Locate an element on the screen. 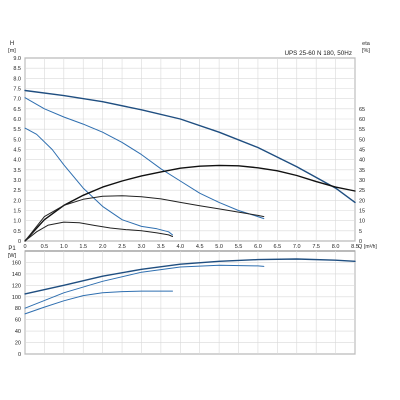 The width and height of the screenshot is (400, 400). flow-tick-label: 2.0 is located at coordinates (103, 247).